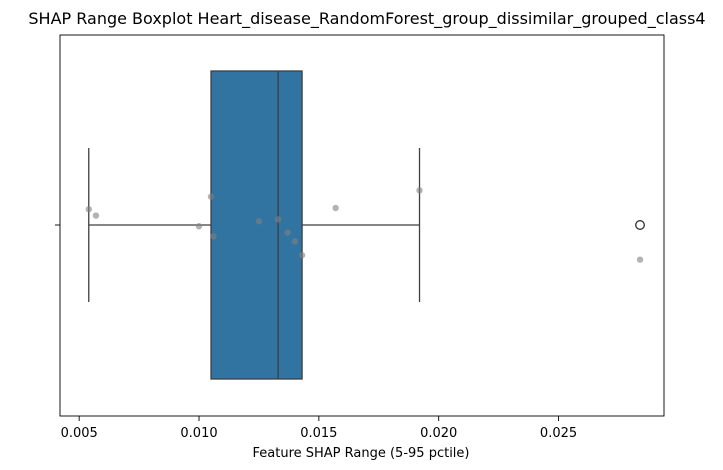 Image resolution: width=723 pixels, height=470 pixels. Describe the element at coordinates (438, 433) in the screenshot. I see `x-tick-label: 0.020` at that location.